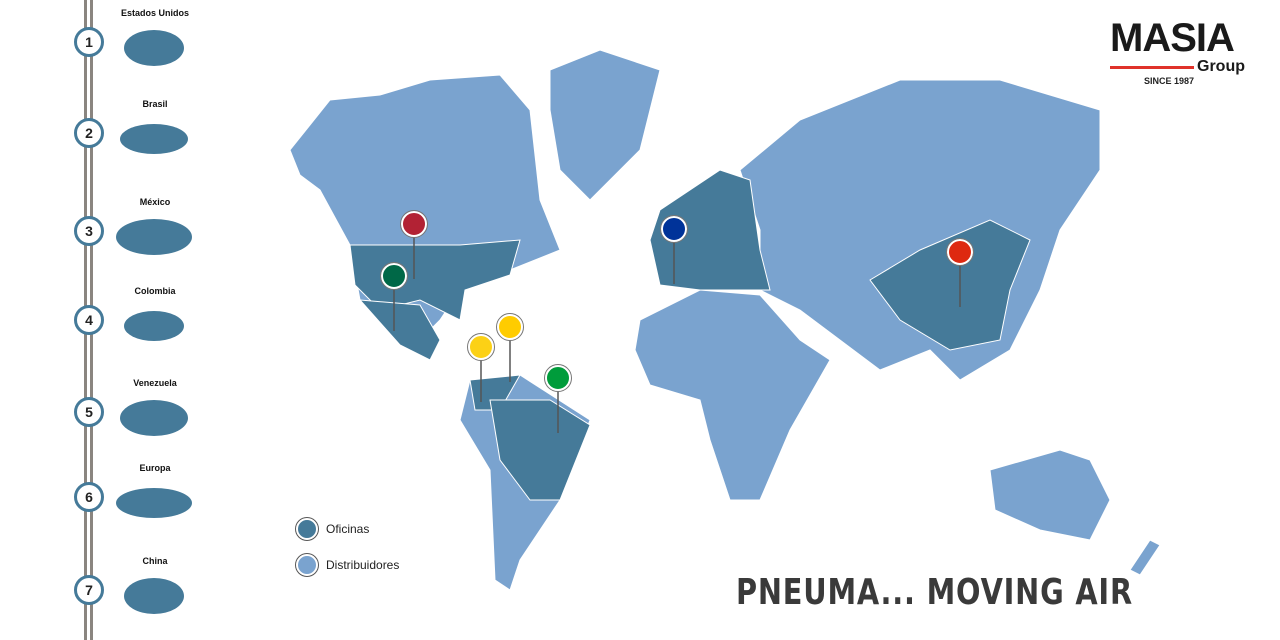  I want to click on logo-since: SINCE 1987, so click(1169, 81).